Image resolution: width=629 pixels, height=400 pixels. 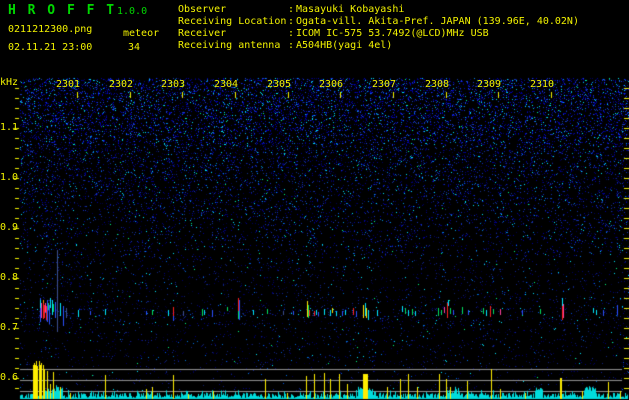 What do you see at coordinates (331, 84) in the screenshot?
I see `time-label-2306: 2306` at bounding box center [331, 84].